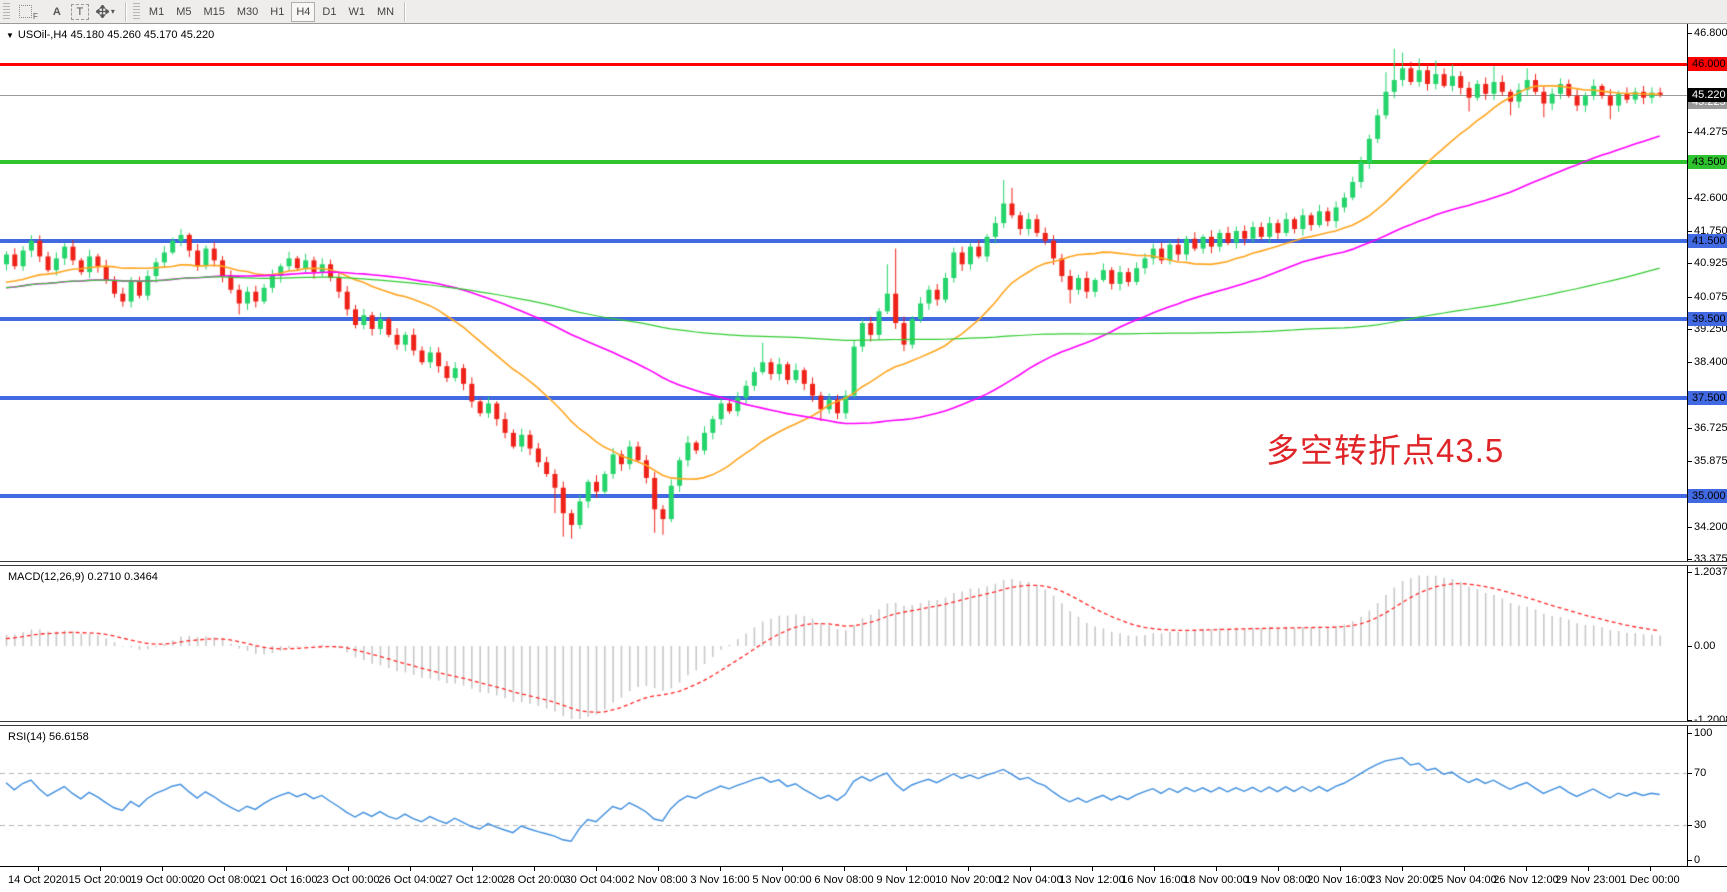 This screenshot has width=1727, height=892. Describe the element at coordinates (1710, 263) in the screenshot. I see `price-axis-label: 40.925` at that location.